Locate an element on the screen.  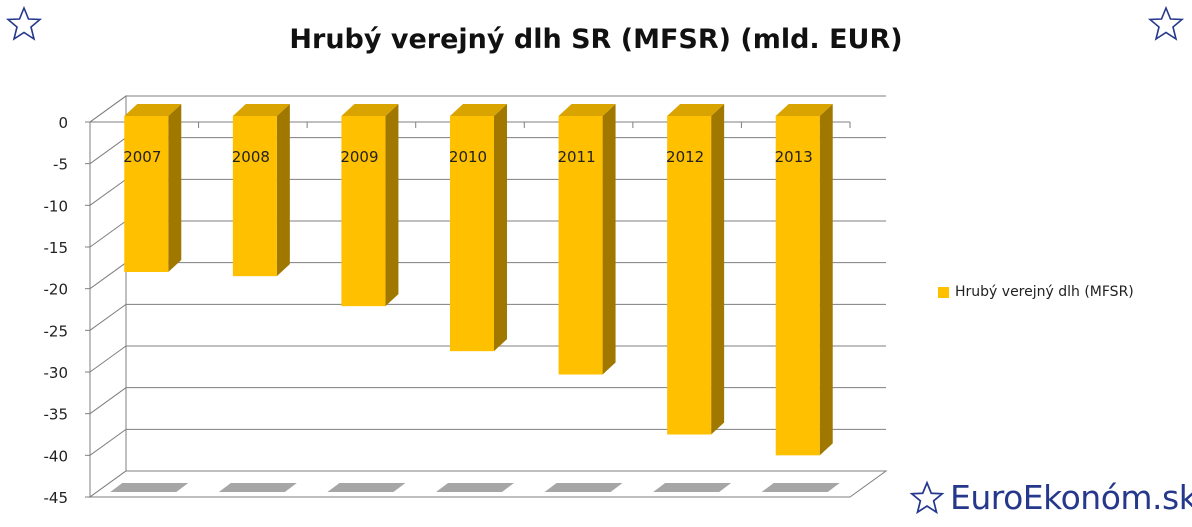
y-tick-label: -15 is located at coordinates (56, 248).